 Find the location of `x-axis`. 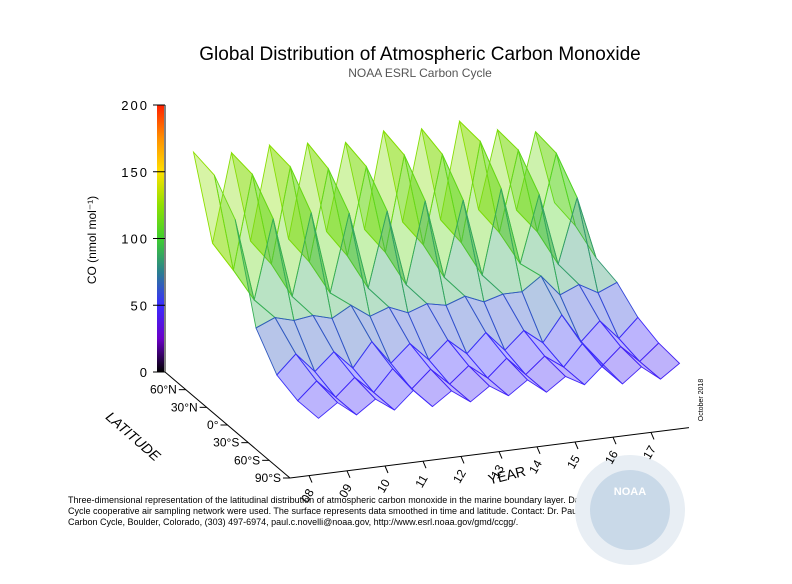

x-axis is located at coordinates (489, 453).